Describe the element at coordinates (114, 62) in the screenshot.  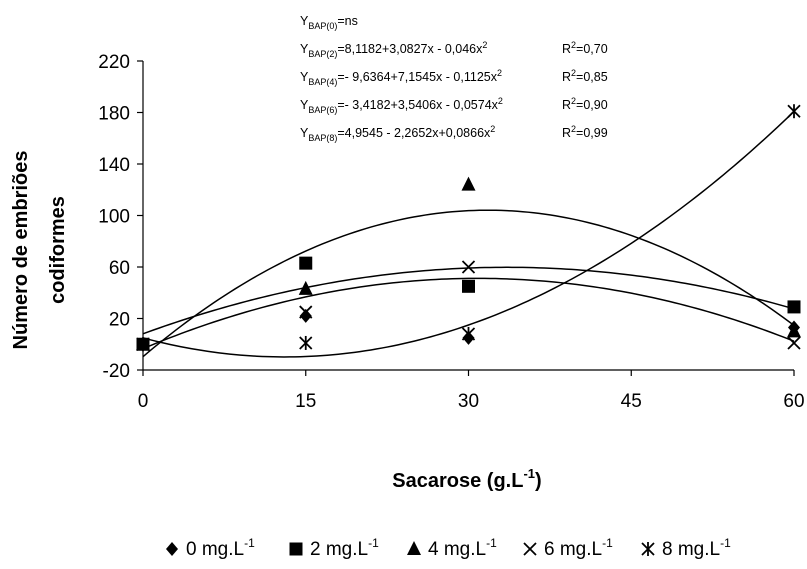
I see `y-tick-label: 220` at that location.